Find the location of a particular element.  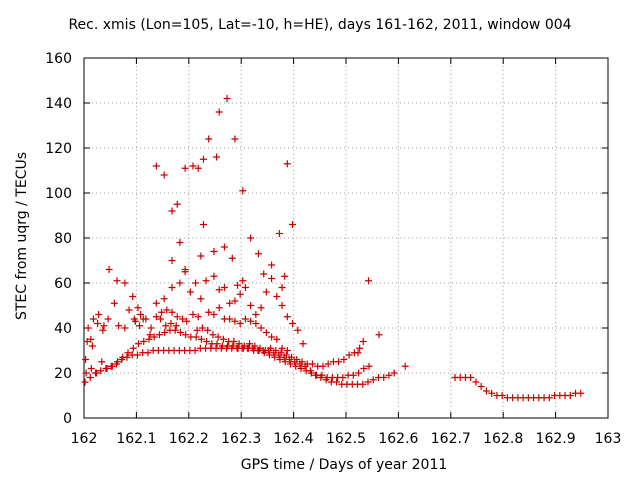

x-tick-label: 162.5 is located at coordinates (346, 439).